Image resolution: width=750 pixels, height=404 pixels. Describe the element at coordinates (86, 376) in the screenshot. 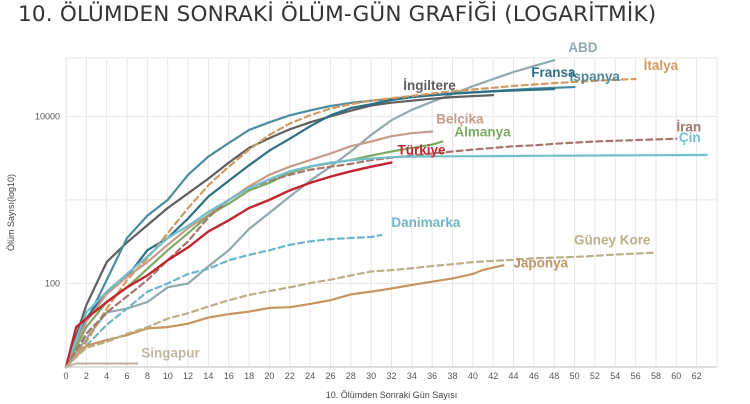

I see `x-tick-label: 2` at that location.